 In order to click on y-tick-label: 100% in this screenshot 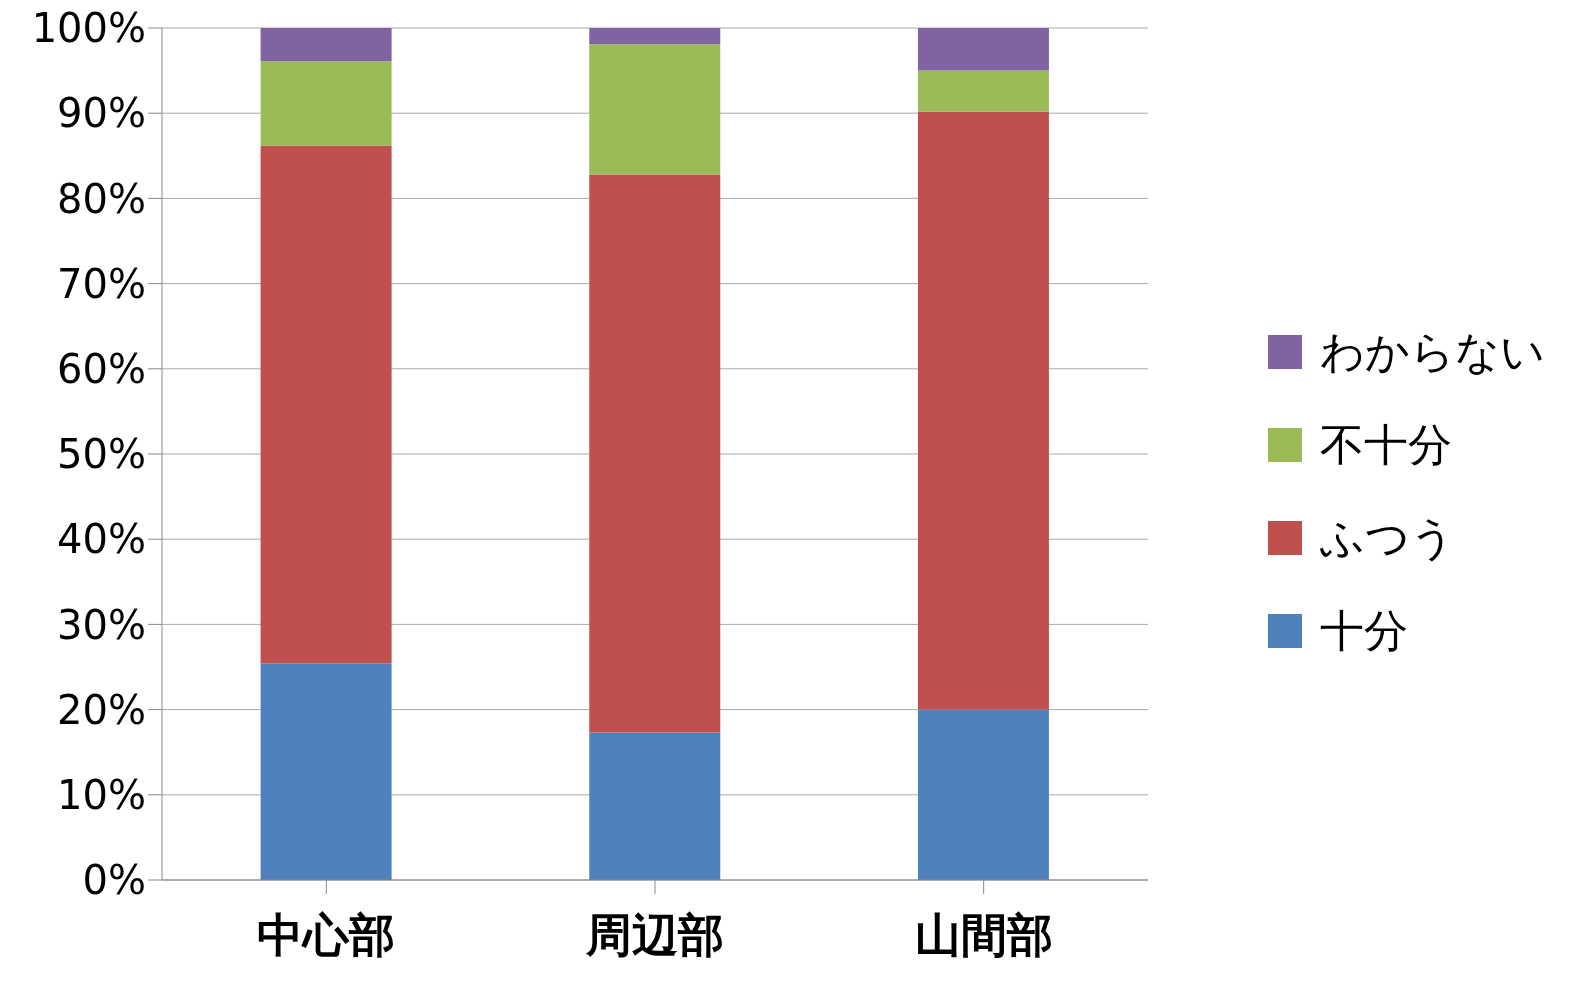, I will do `click(88, 28)`.